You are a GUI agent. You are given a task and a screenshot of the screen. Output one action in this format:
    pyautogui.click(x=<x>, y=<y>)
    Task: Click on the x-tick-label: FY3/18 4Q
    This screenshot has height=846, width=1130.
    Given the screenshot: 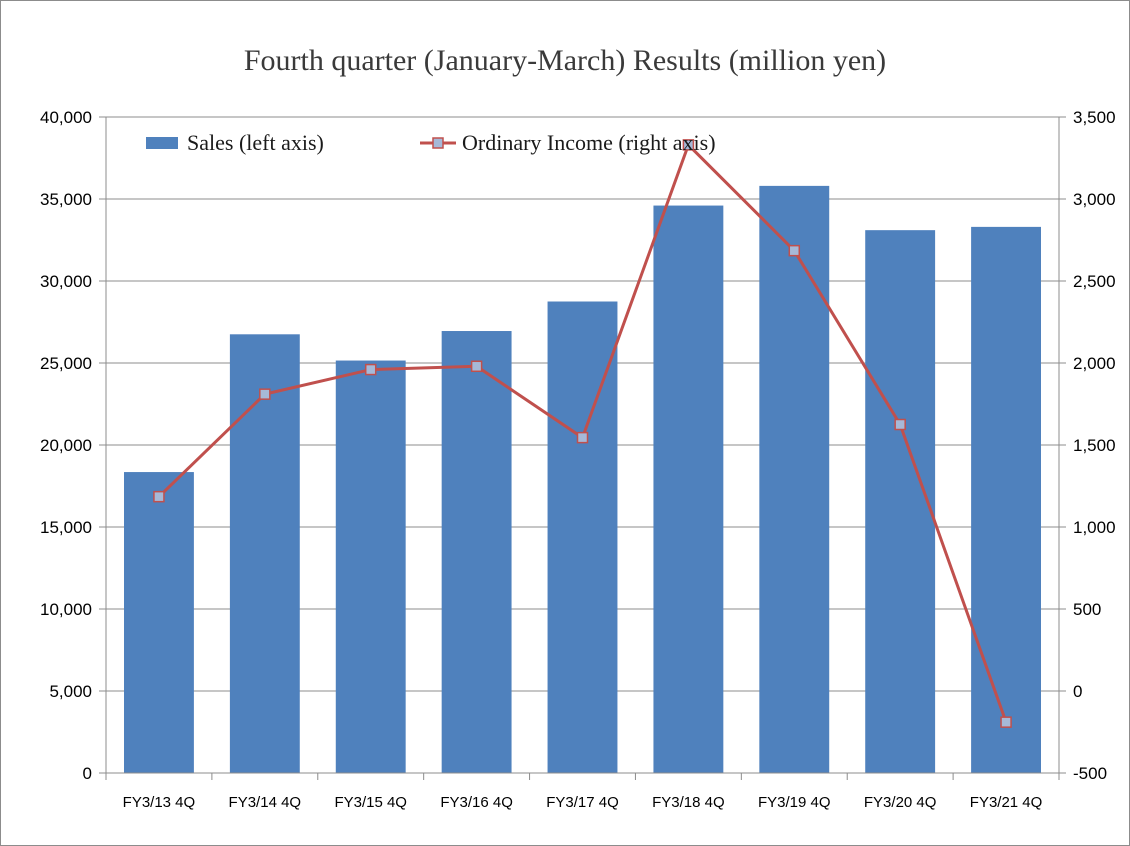 What is the action you would take?
    pyautogui.click(x=688, y=802)
    